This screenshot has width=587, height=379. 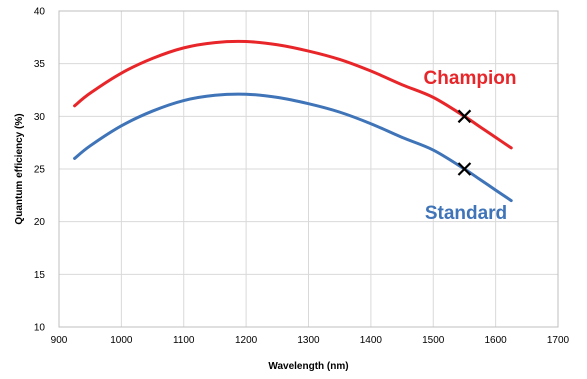 What do you see at coordinates (40, 328) in the screenshot?
I see `y-tick-label: 10` at bounding box center [40, 328].